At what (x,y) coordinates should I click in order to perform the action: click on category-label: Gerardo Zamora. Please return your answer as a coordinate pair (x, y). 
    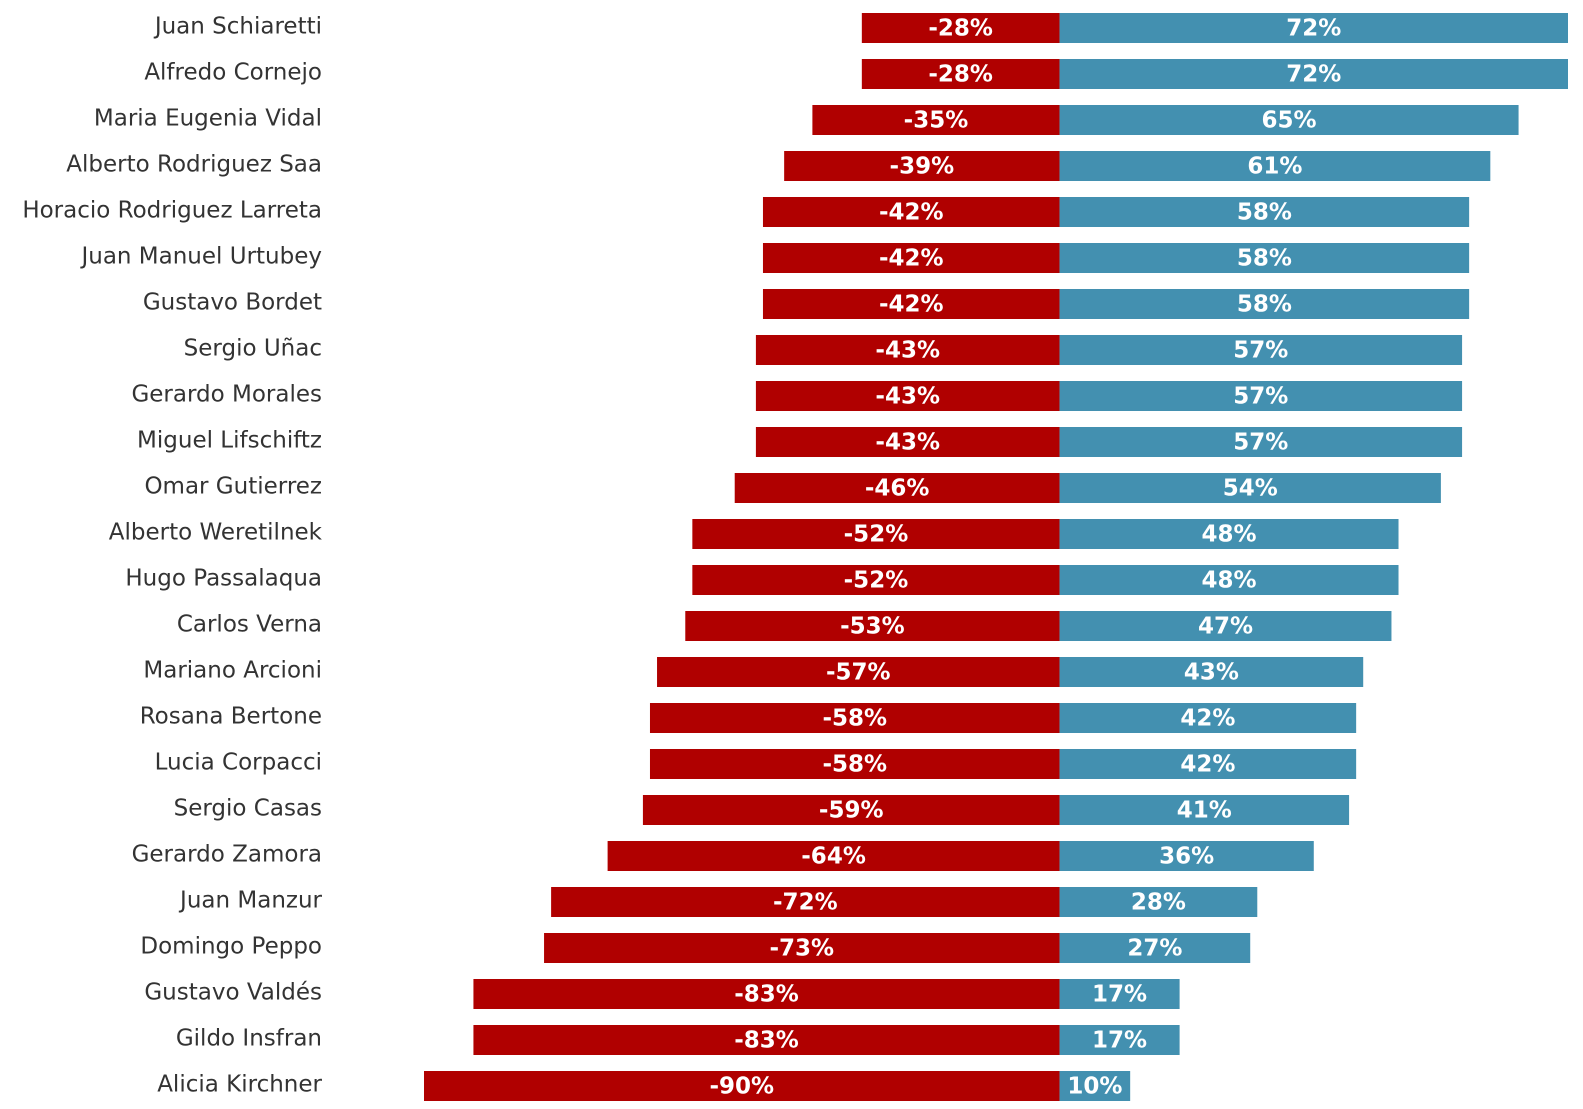
    Looking at the image, I should click on (227, 855).